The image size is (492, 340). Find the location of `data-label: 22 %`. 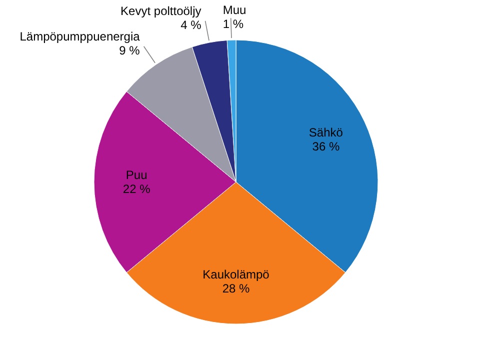

data-label: 22 % is located at coordinates (136, 189).